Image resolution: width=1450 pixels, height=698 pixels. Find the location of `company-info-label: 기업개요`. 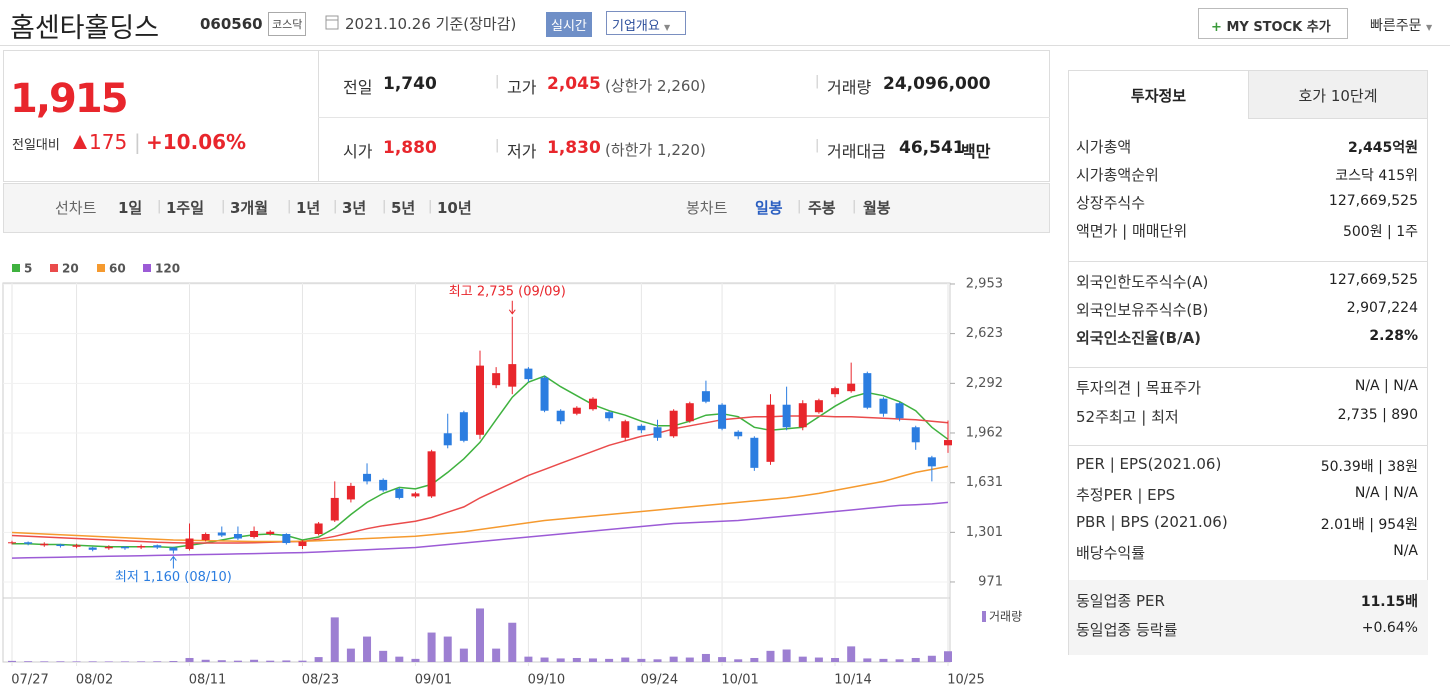

company-info-label: 기업개요 is located at coordinates (636, 26).